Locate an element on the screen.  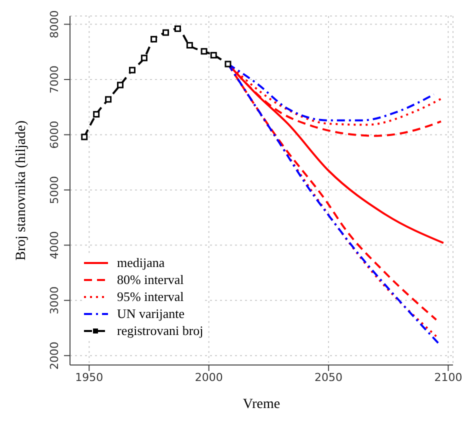
y-tick-label: 4000 is located at coordinates (54, 245).